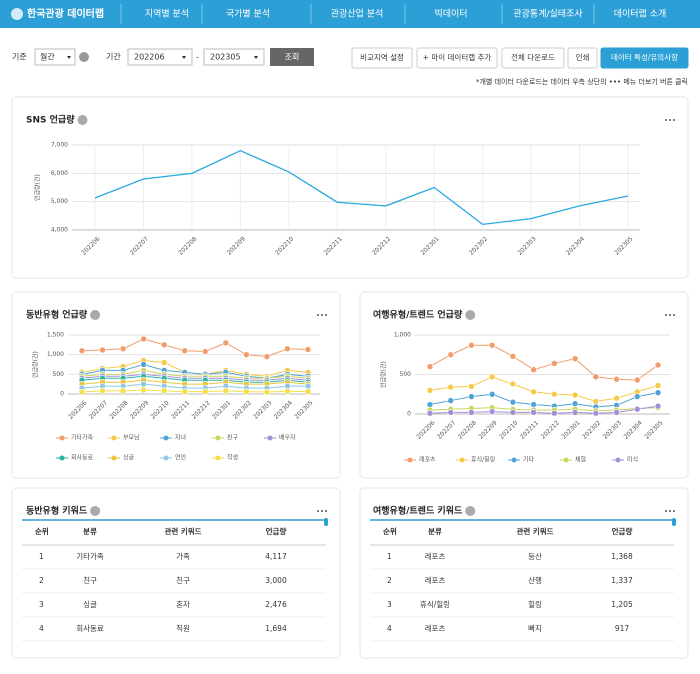 The image size is (700, 674). I want to click on legend-label: 싱글, so click(129, 458).